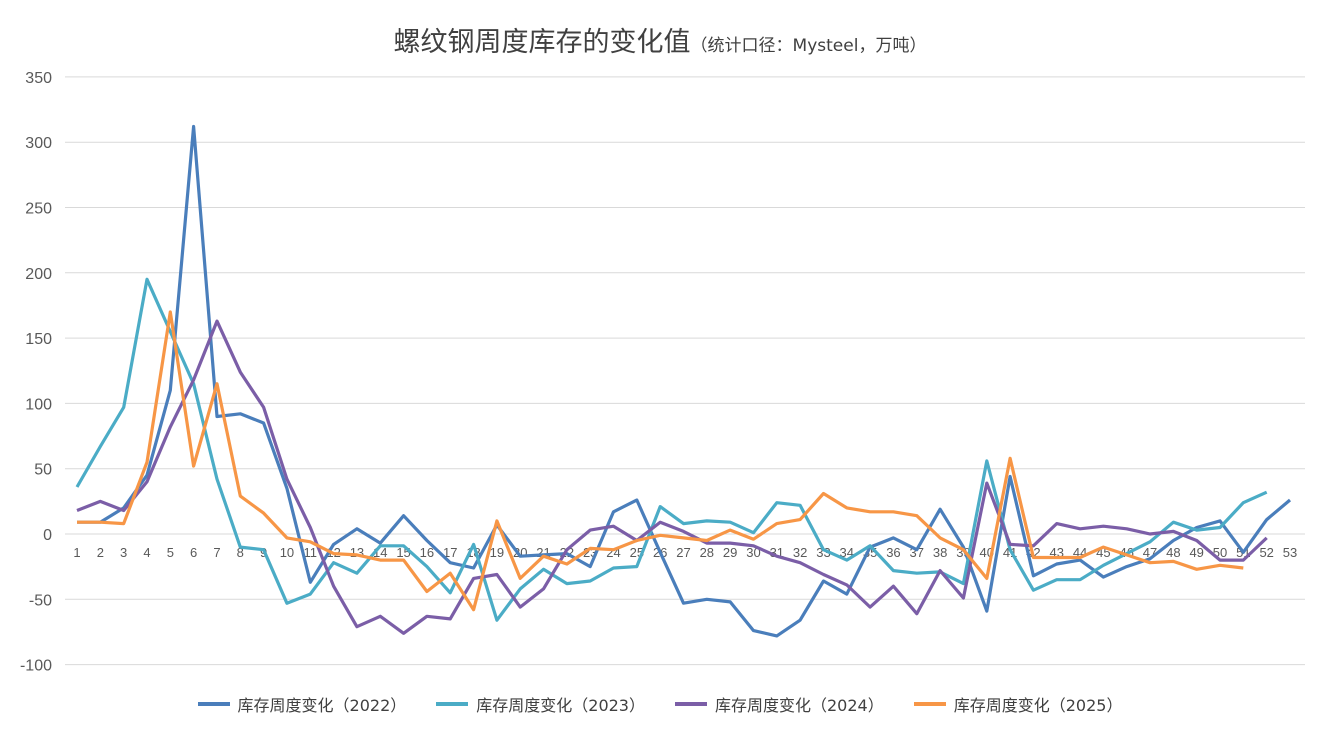 The height and width of the screenshot is (736, 1320). Describe the element at coordinates (542, 42) in the screenshot. I see `chart-title-main: 螺纹钢周度库存的变化值` at that location.